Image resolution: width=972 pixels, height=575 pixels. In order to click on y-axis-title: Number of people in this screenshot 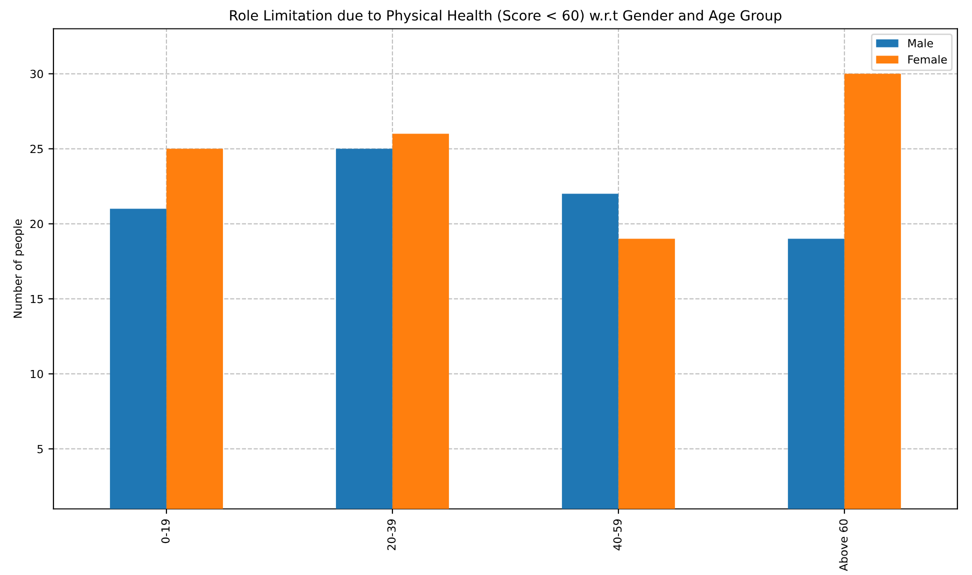, I will do `click(18, 268)`.